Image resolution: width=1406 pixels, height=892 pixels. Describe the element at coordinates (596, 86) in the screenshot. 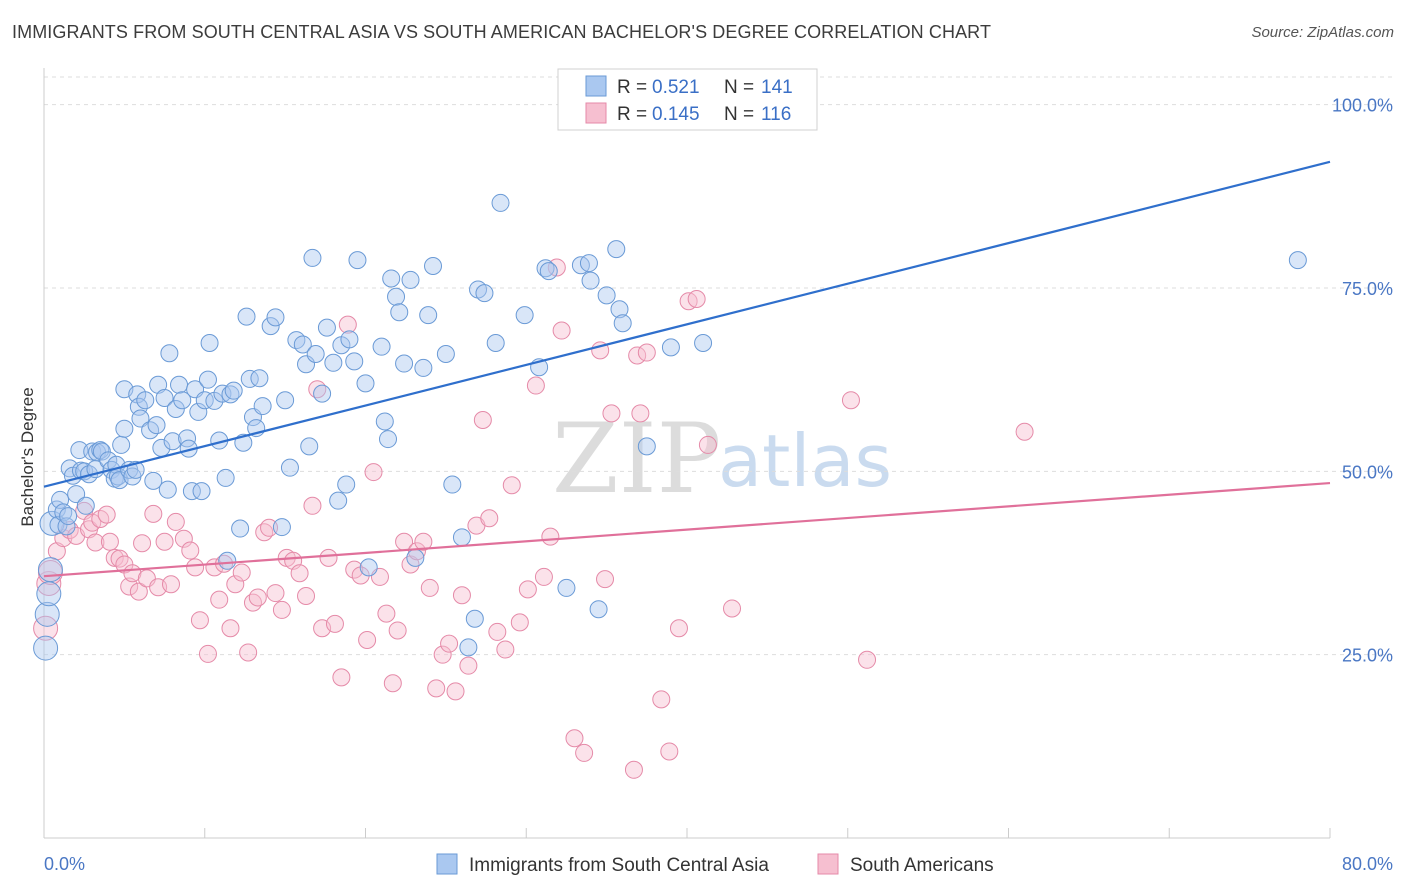

I see `legend-swatch-blue` at that location.